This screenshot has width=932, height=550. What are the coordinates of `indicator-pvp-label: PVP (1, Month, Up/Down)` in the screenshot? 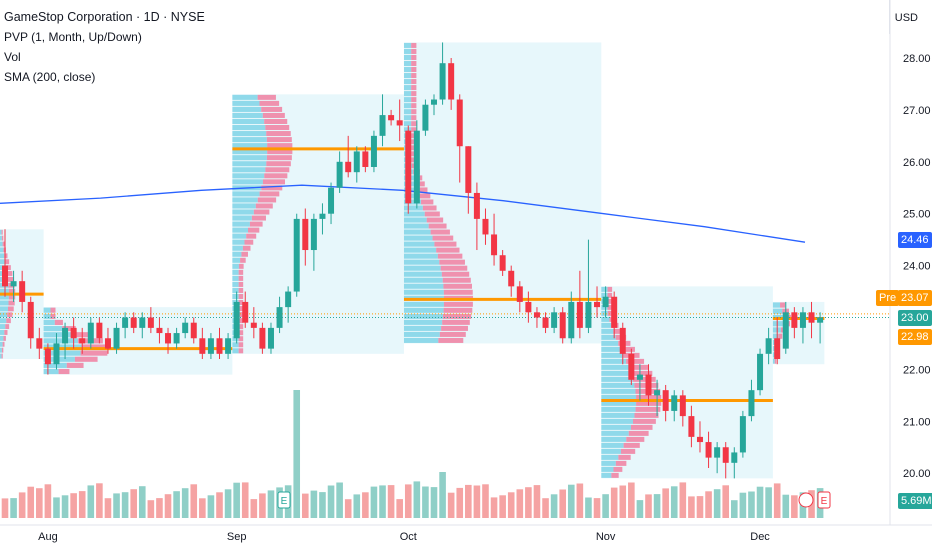 It's located at (73, 37).